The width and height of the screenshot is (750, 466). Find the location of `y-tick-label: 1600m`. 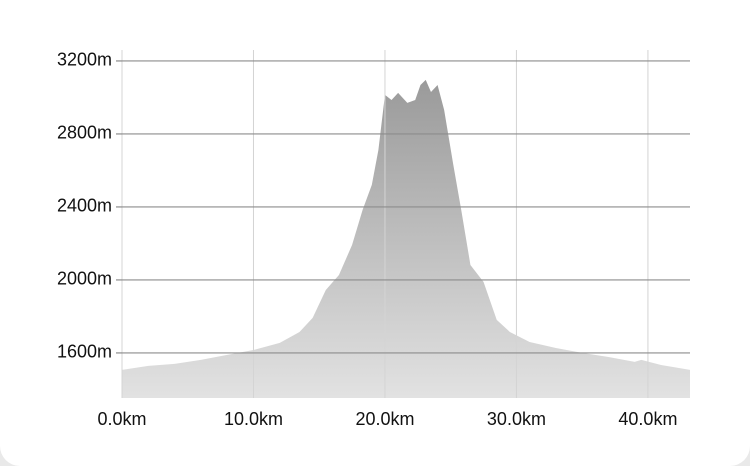

y-tick-label: 1600m is located at coordinates (84, 352).